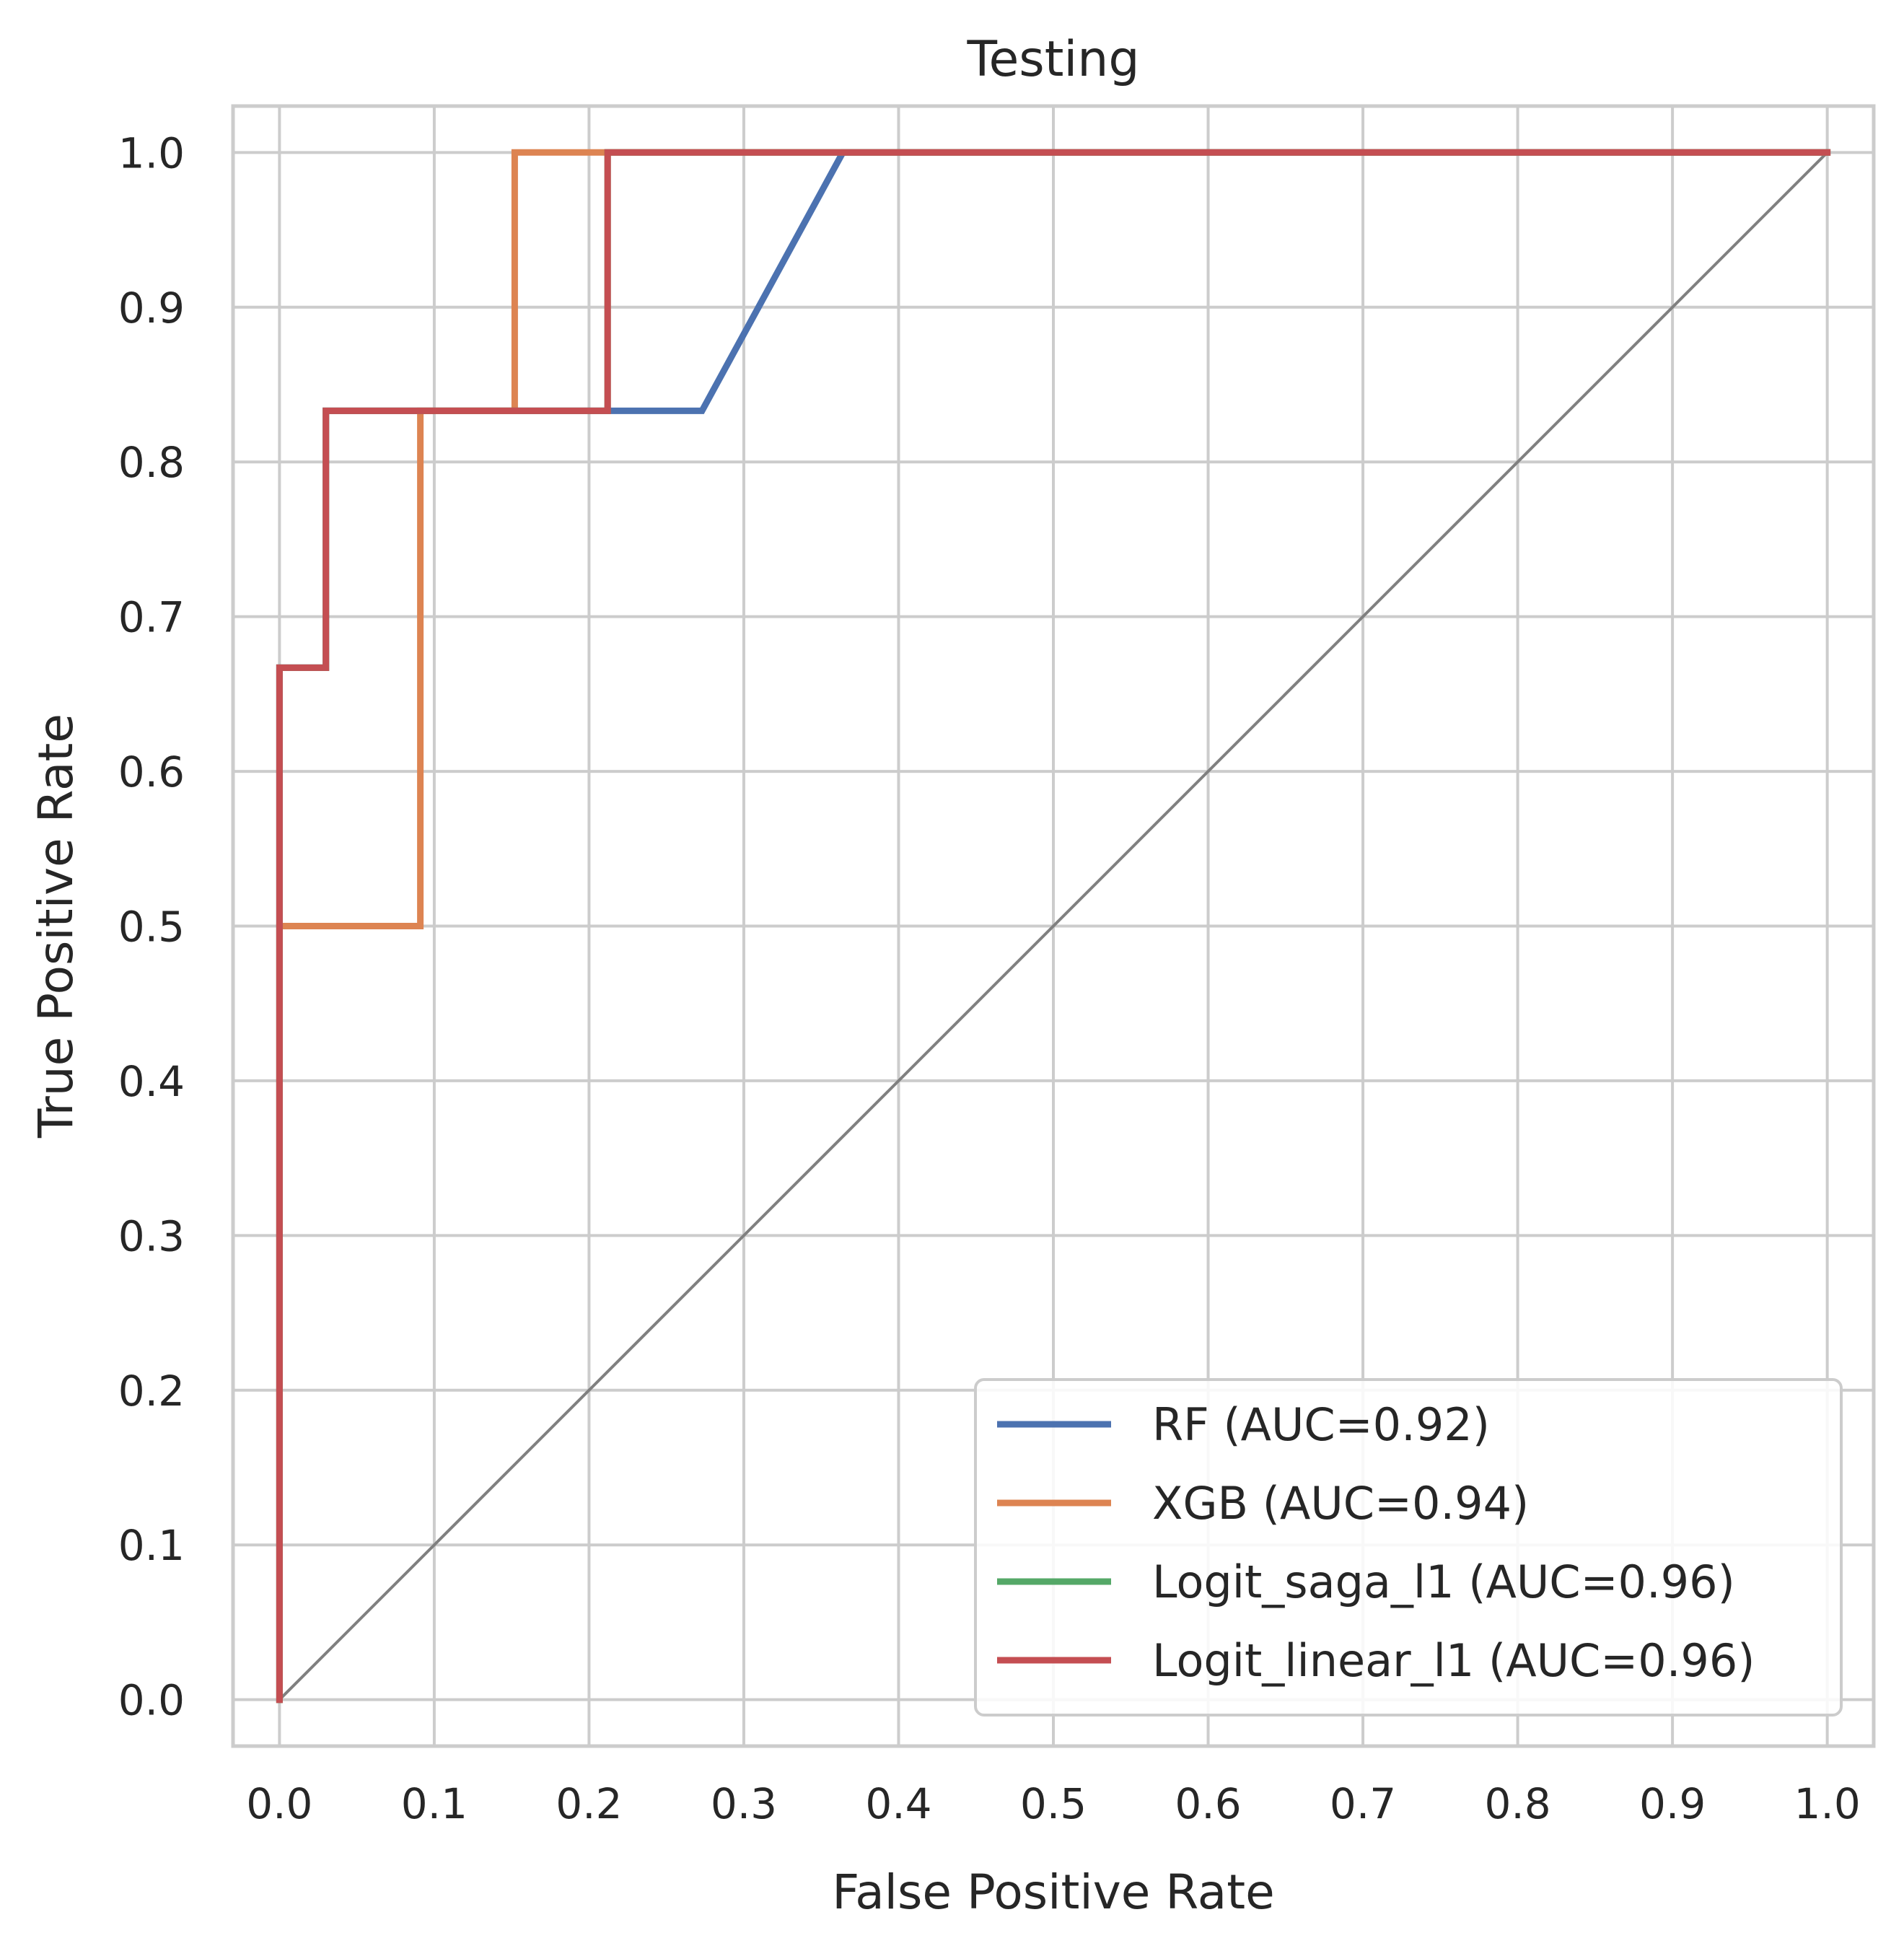 This screenshot has width=1904, height=1951. Describe the element at coordinates (744, 1803) in the screenshot. I see `x-tick-label: 0.3` at that location.